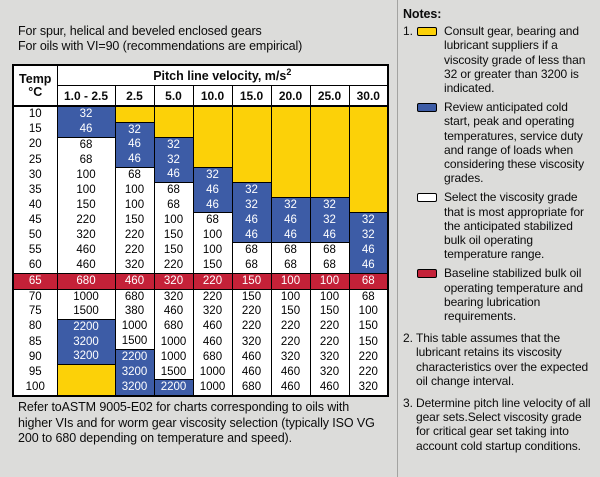 The image size is (600, 477). Describe the element at coordinates (422, 14) in the screenshot. I see `notes-title: Notes:` at that location.